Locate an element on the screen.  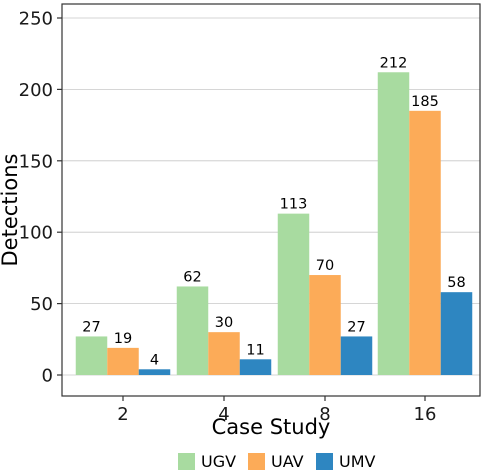
y-axis-title: Detections is located at coordinates (11, 210).